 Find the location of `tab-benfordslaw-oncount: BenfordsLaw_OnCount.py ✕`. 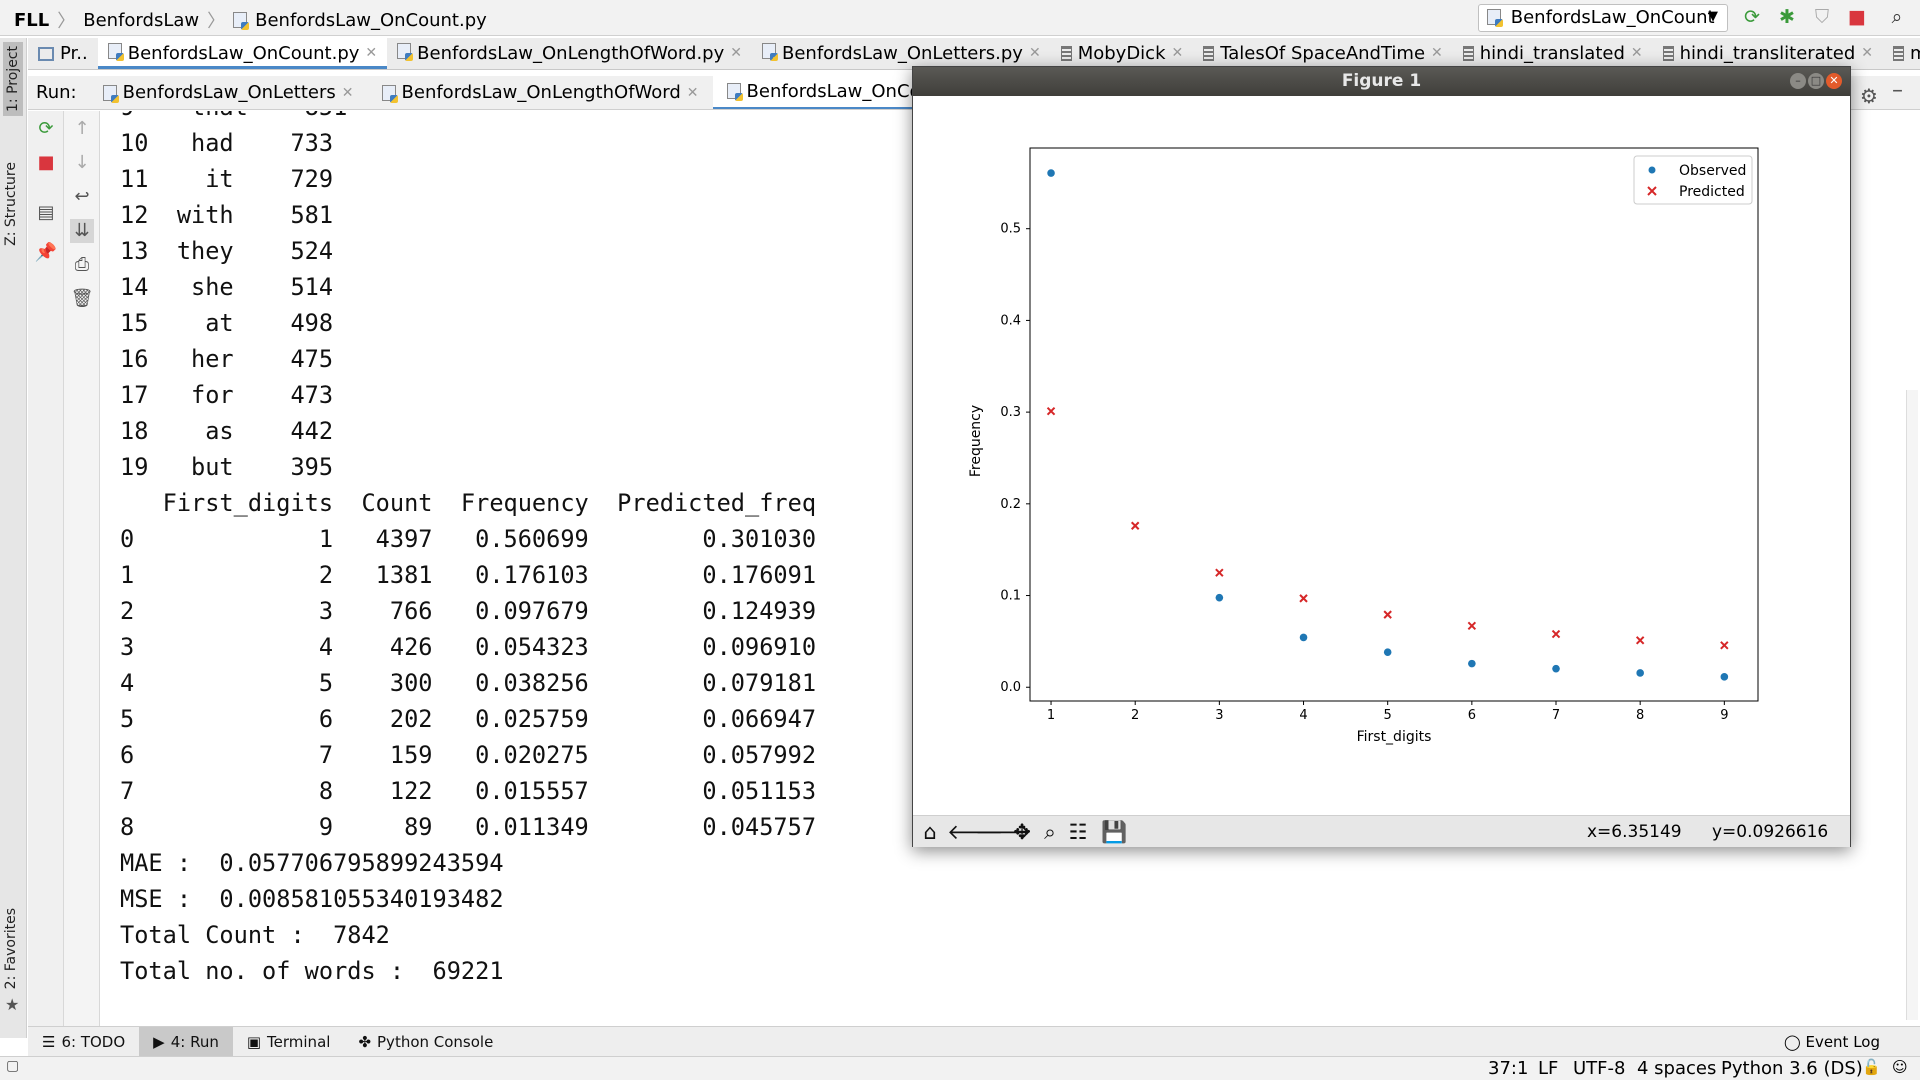

tab-benfordslaw-oncount: BenfordsLaw_OnCount.py ✕ is located at coordinates (242, 53).